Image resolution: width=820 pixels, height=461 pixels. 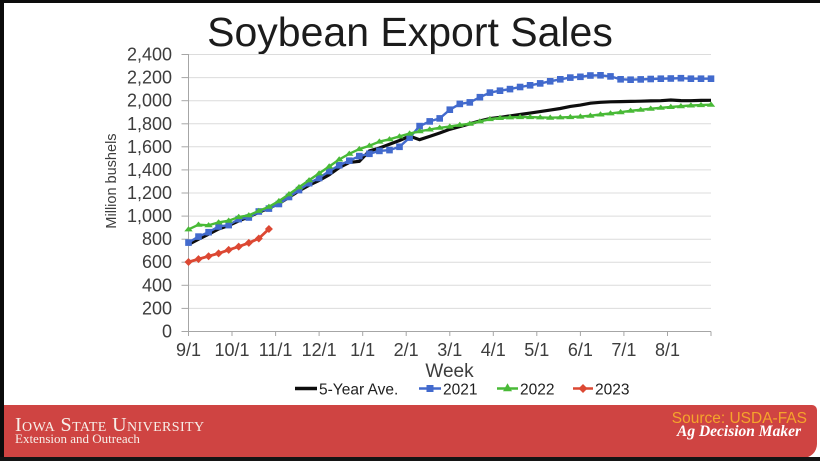 What do you see at coordinates (580, 350) in the screenshot?
I see `svg-text: 6/1` at bounding box center [580, 350].